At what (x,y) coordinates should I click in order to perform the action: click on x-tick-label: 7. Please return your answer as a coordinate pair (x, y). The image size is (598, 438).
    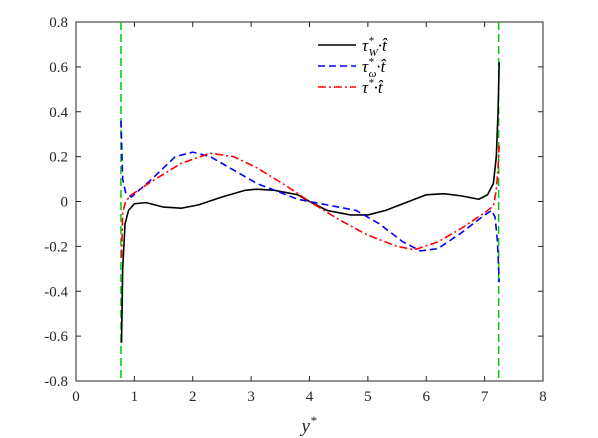
    Looking at the image, I should click on (485, 397).